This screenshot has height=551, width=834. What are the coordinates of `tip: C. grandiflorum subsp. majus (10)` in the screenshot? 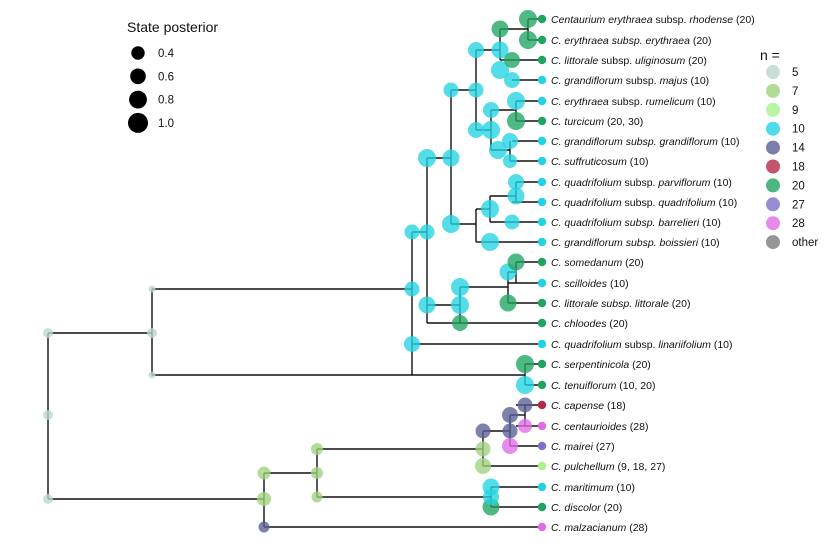 It's located at (623, 81).